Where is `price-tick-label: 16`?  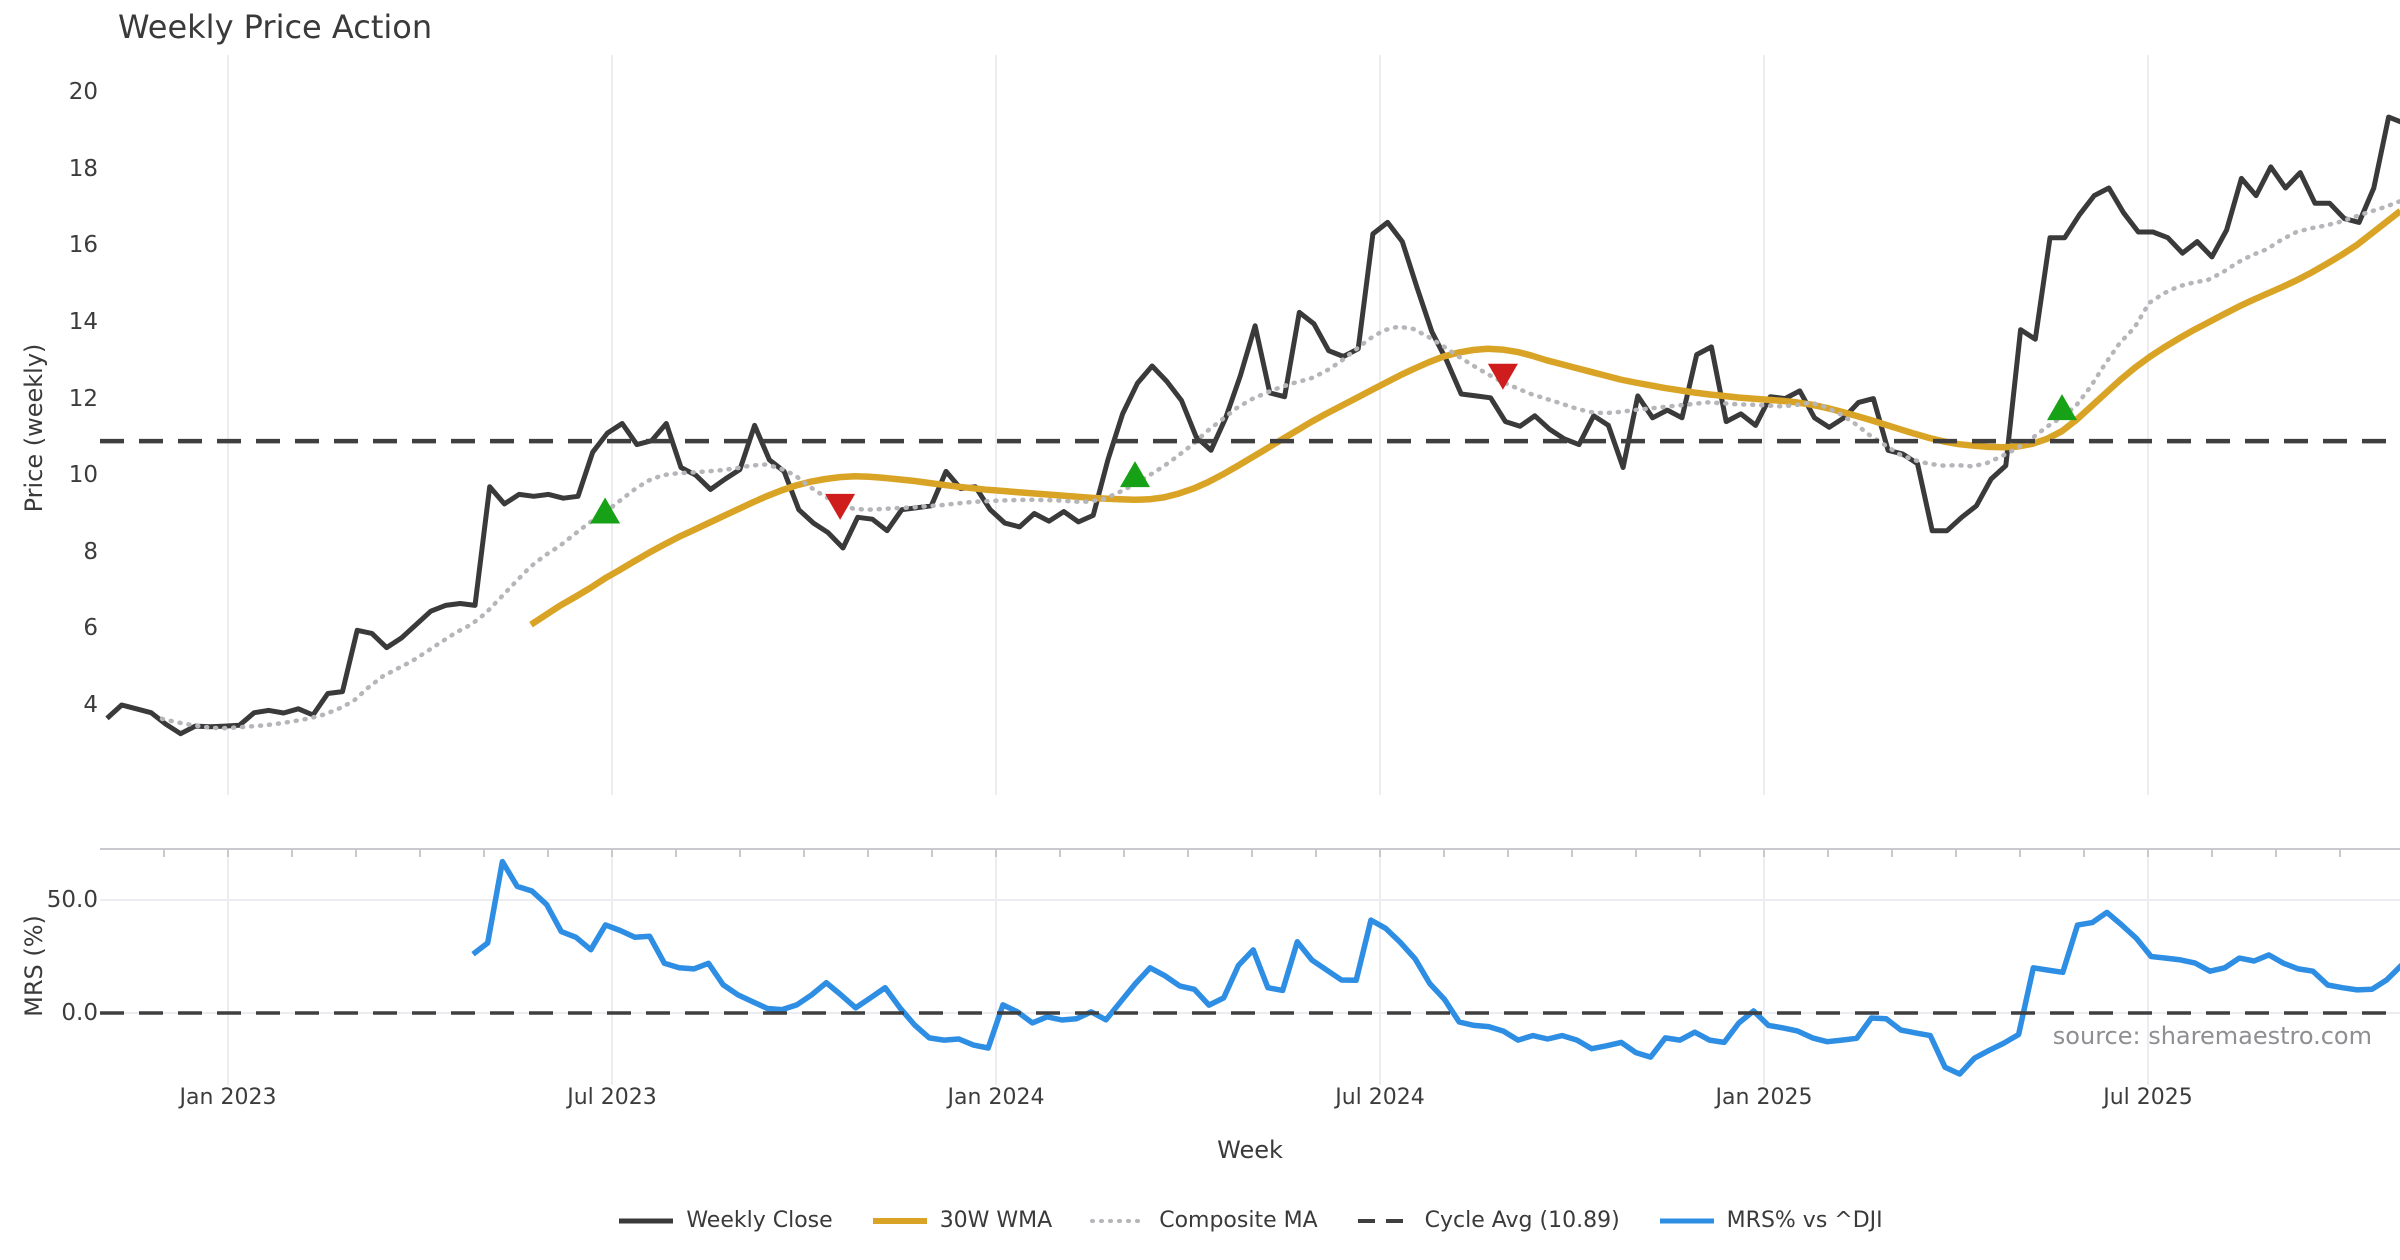
price-tick-label: 16 is located at coordinates (83, 245).